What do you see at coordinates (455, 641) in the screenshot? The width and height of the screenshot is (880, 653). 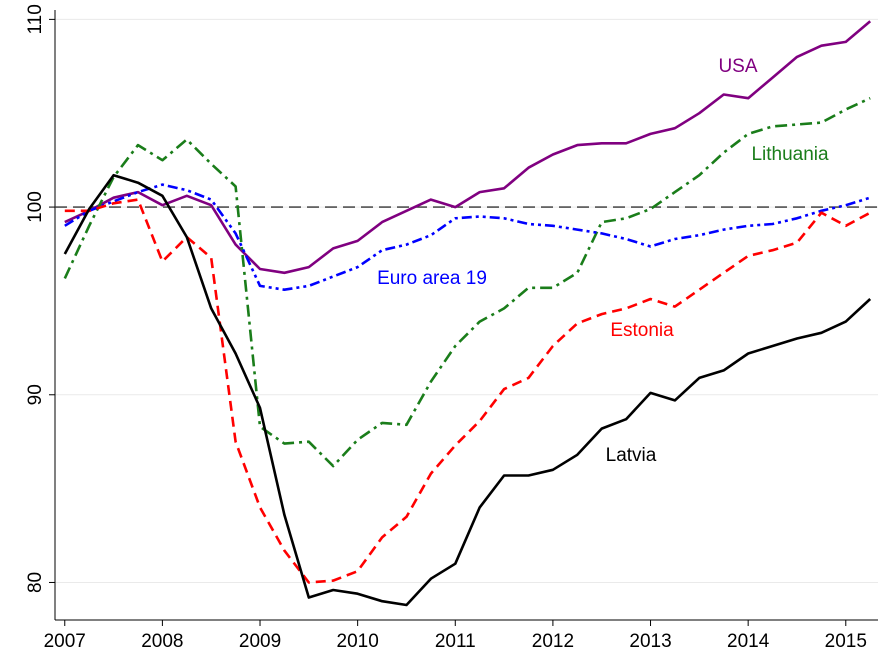 I see `x-tick-label: 2011` at bounding box center [455, 641].